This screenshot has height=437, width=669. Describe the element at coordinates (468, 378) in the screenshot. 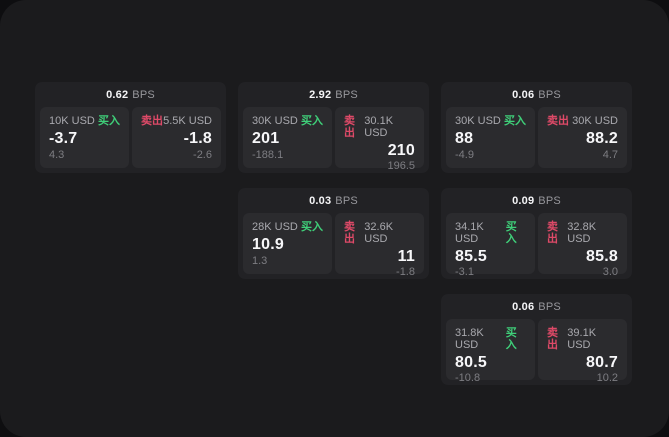

I see `buy-delta: -10.8` at that location.